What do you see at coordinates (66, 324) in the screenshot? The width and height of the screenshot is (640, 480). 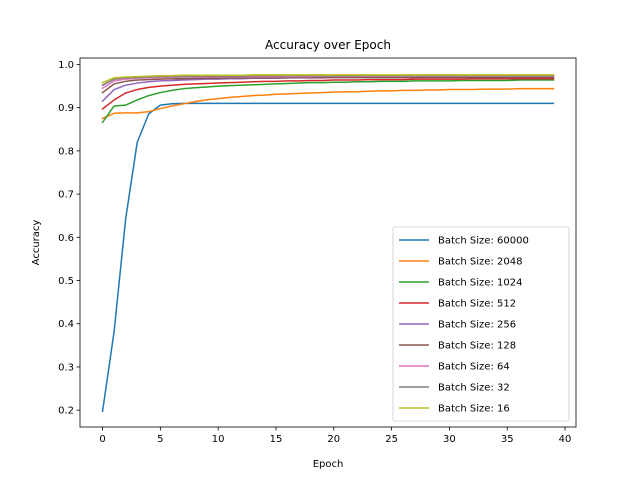 I see `y-tick-label: 0.4` at bounding box center [66, 324].